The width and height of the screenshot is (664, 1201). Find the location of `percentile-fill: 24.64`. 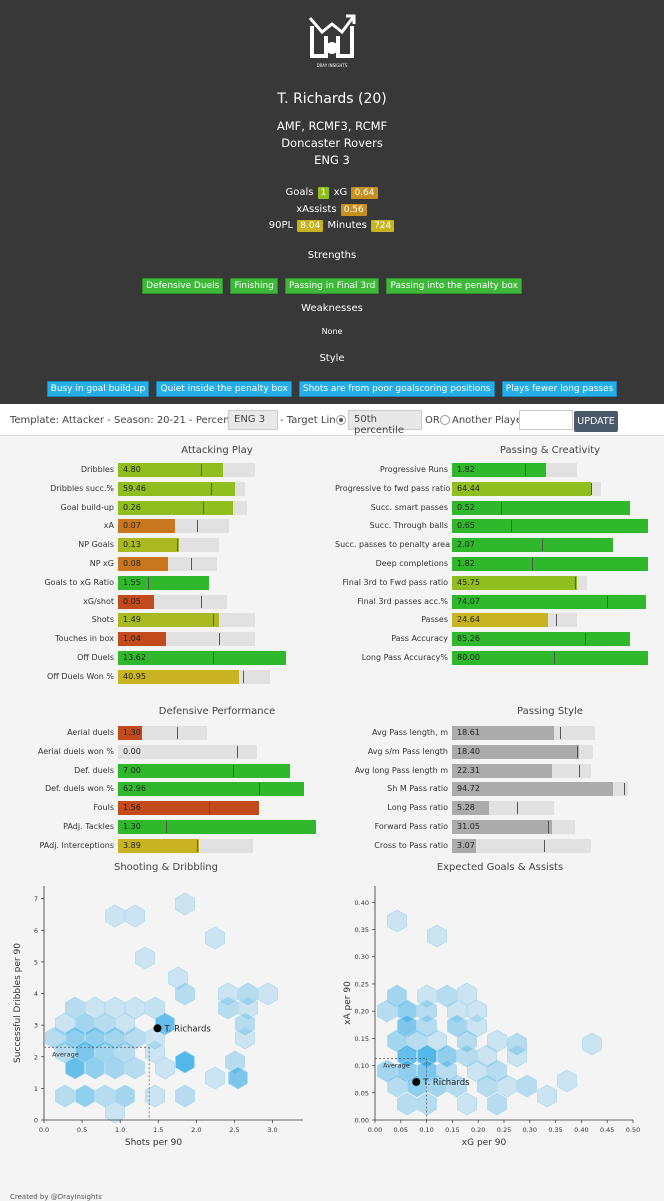

percentile-fill: 24.64 is located at coordinates (500, 620).